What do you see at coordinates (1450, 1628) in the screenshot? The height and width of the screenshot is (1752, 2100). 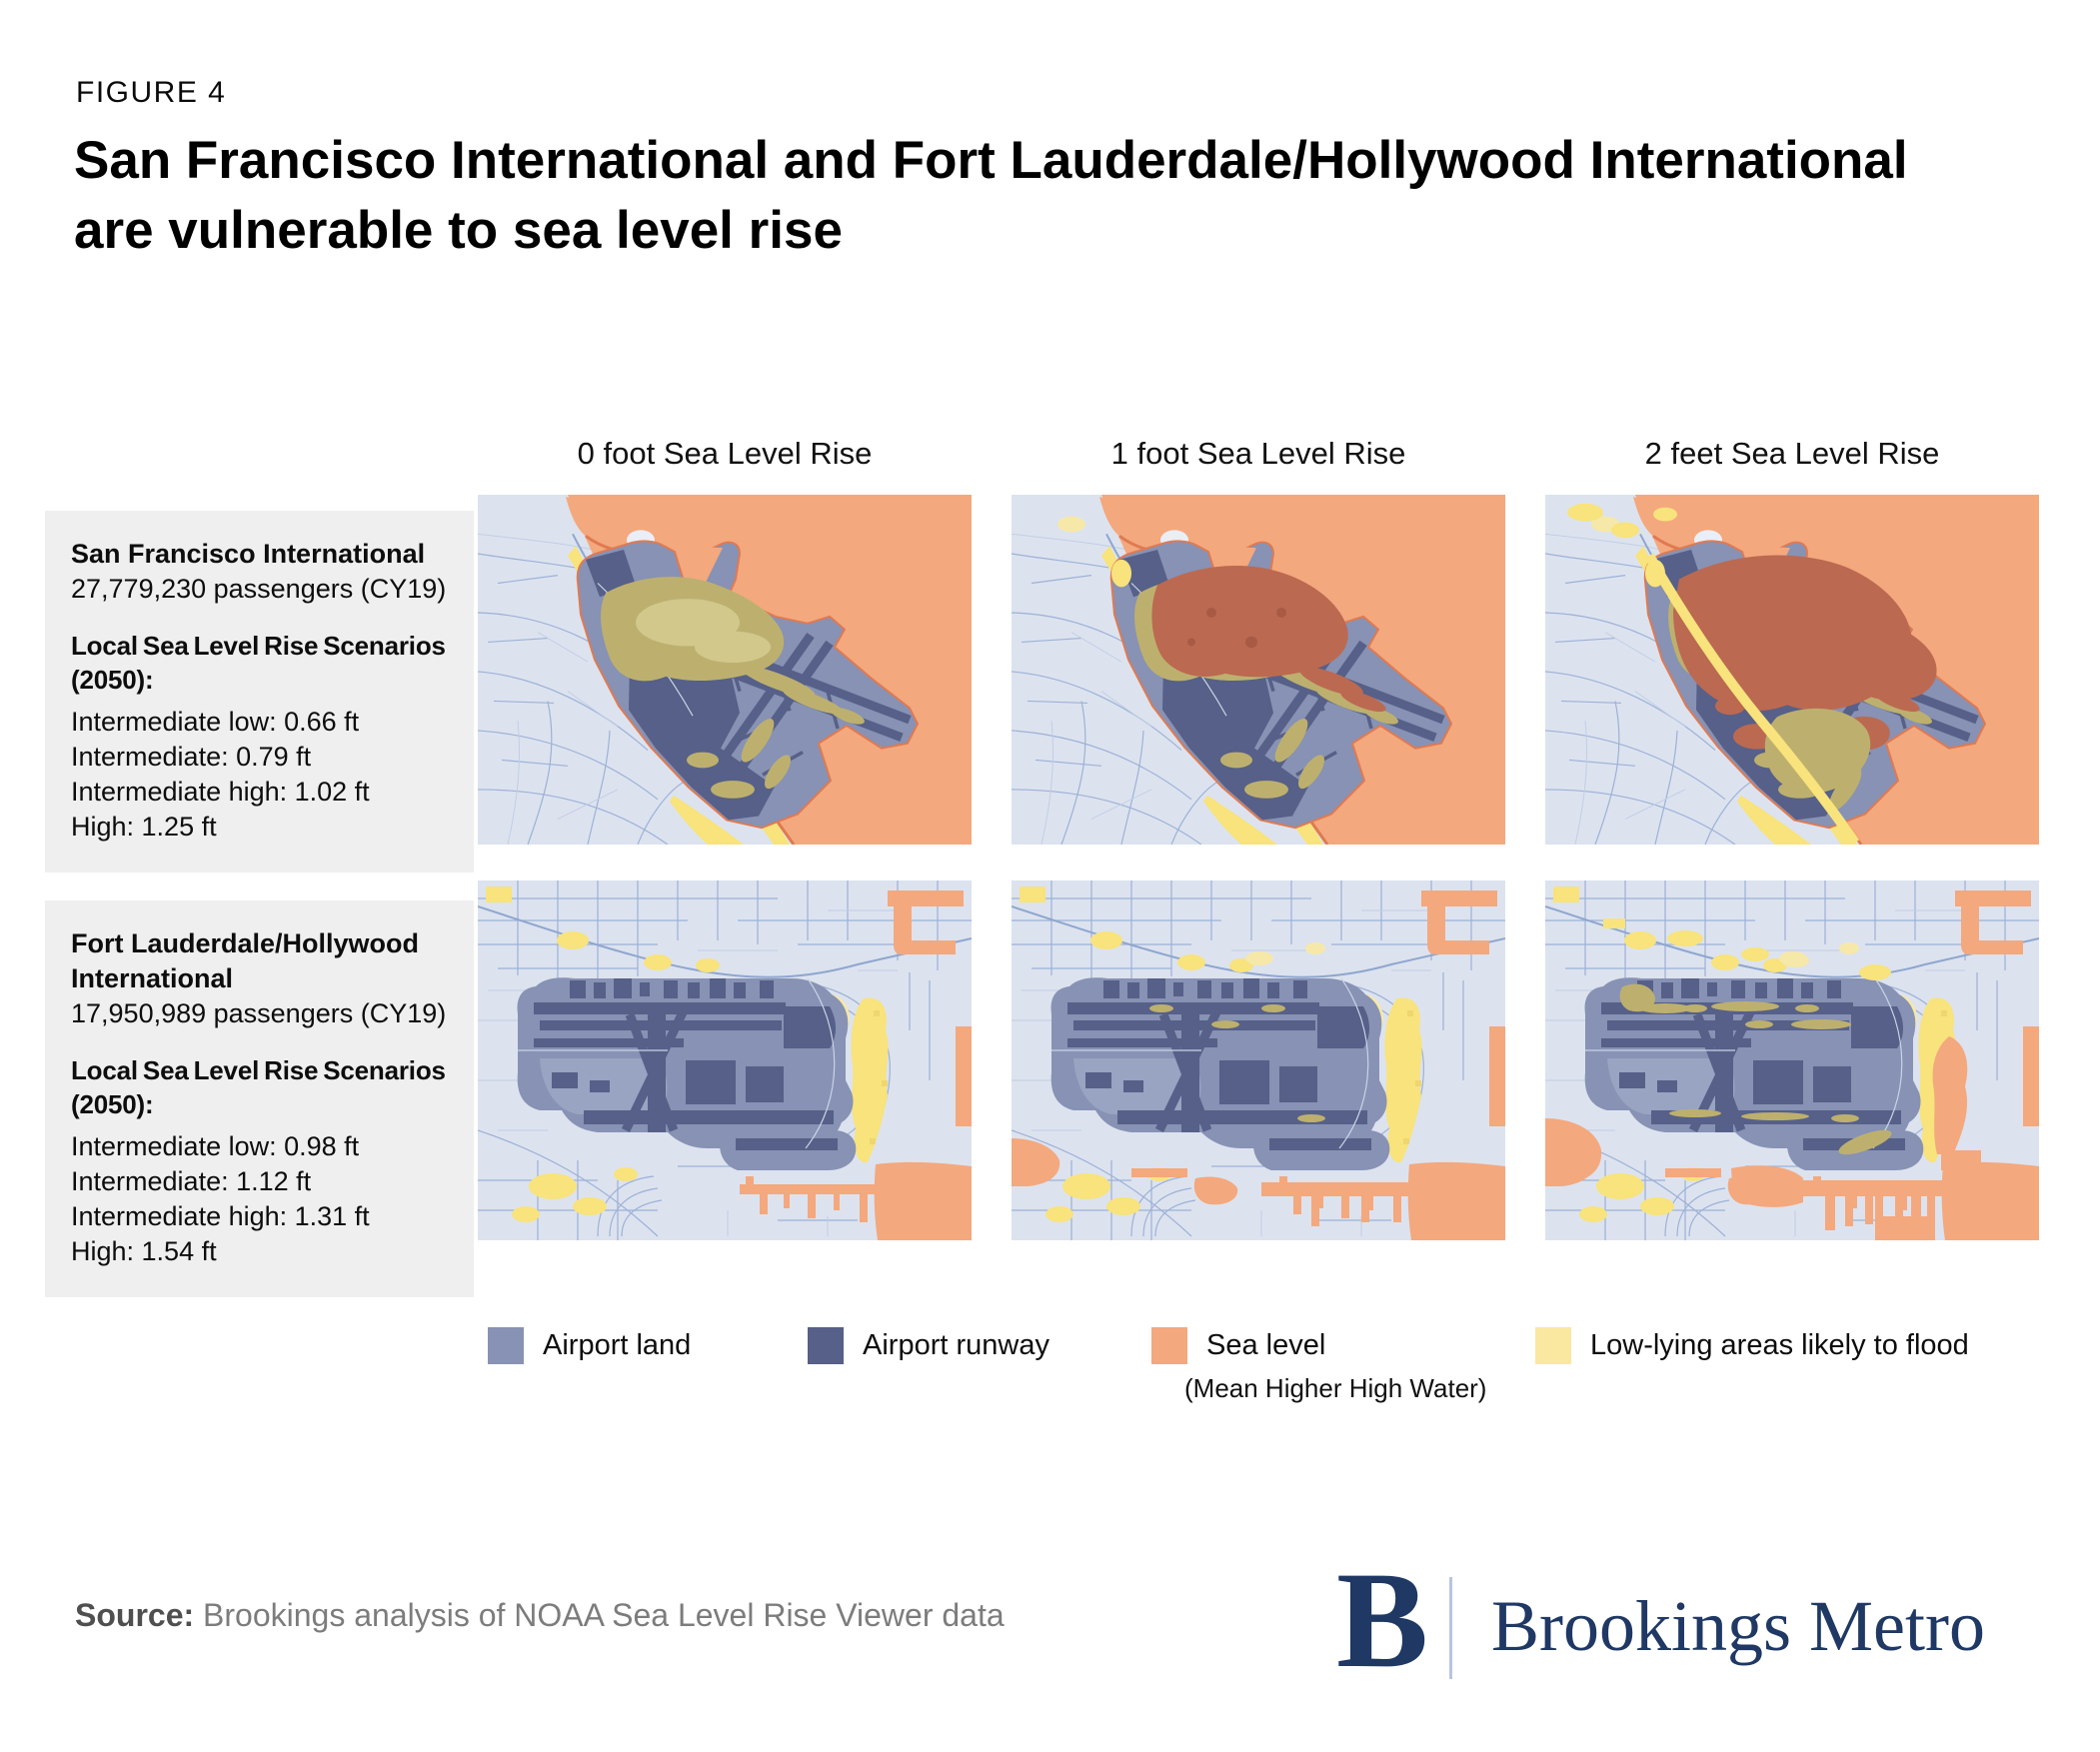 I see `logo-divider` at bounding box center [1450, 1628].